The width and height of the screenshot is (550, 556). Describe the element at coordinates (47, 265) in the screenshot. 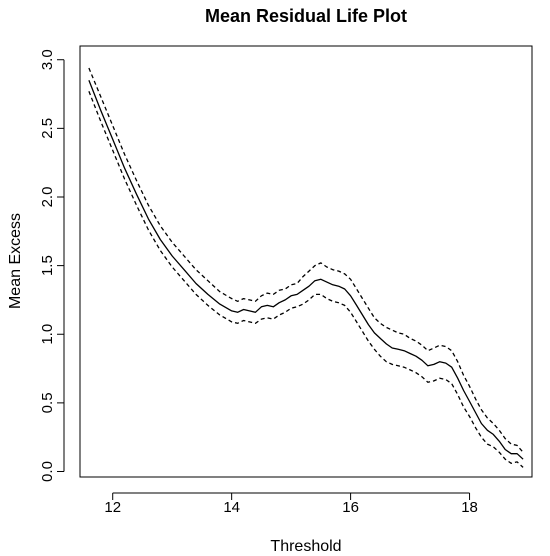

I see `y-tick-label: 1.5` at that location.